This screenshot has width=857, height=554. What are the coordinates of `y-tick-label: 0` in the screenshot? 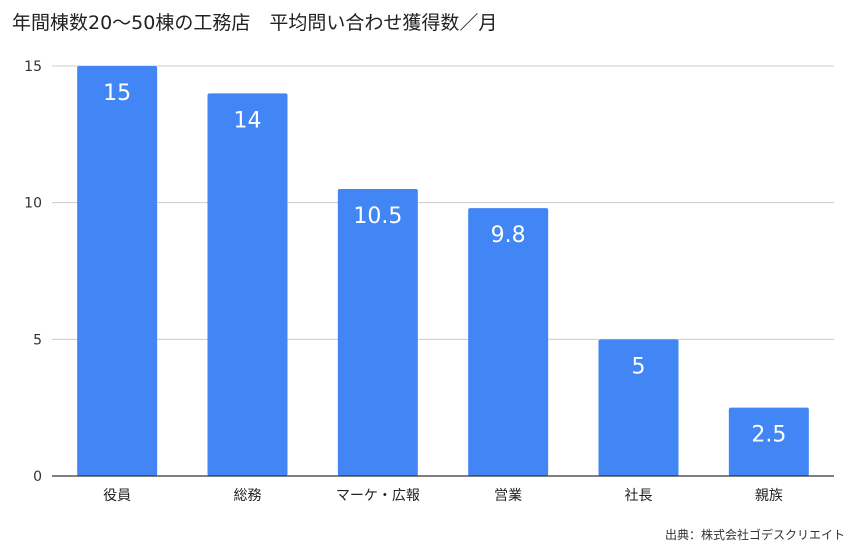 It's located at (37, 477).